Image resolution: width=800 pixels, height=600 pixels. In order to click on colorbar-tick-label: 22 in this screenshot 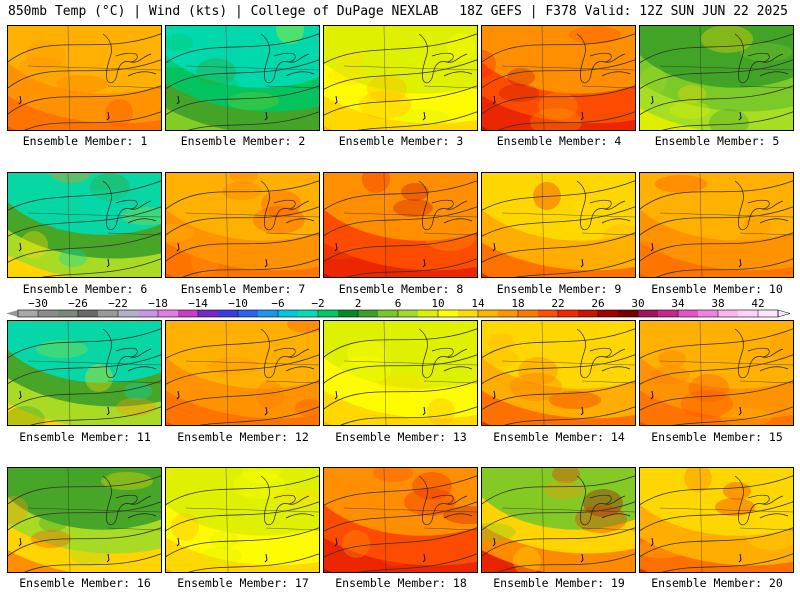, I will do `click(557, 303)`.